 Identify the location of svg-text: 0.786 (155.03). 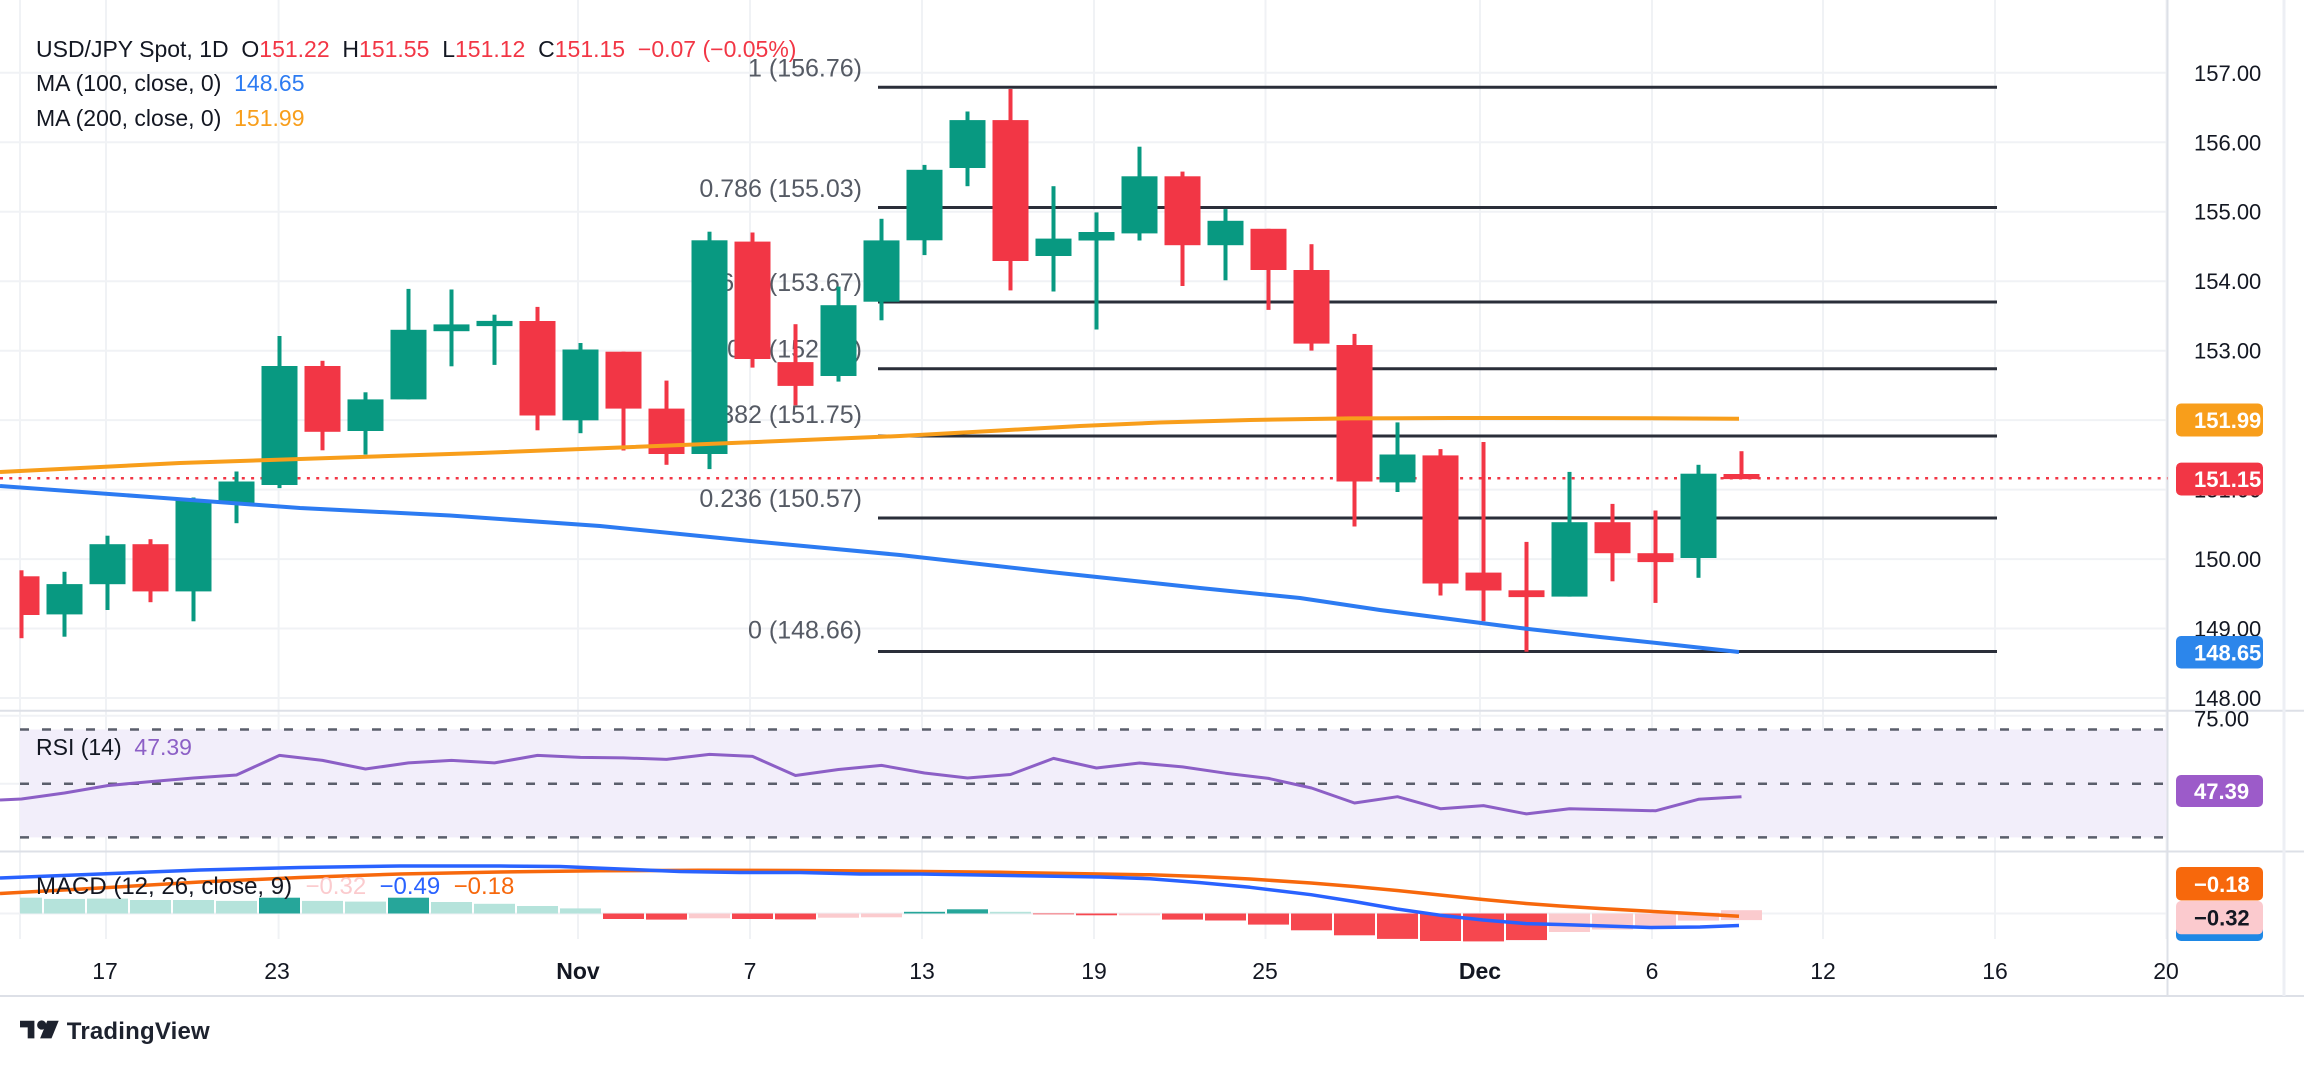
(780, 189).